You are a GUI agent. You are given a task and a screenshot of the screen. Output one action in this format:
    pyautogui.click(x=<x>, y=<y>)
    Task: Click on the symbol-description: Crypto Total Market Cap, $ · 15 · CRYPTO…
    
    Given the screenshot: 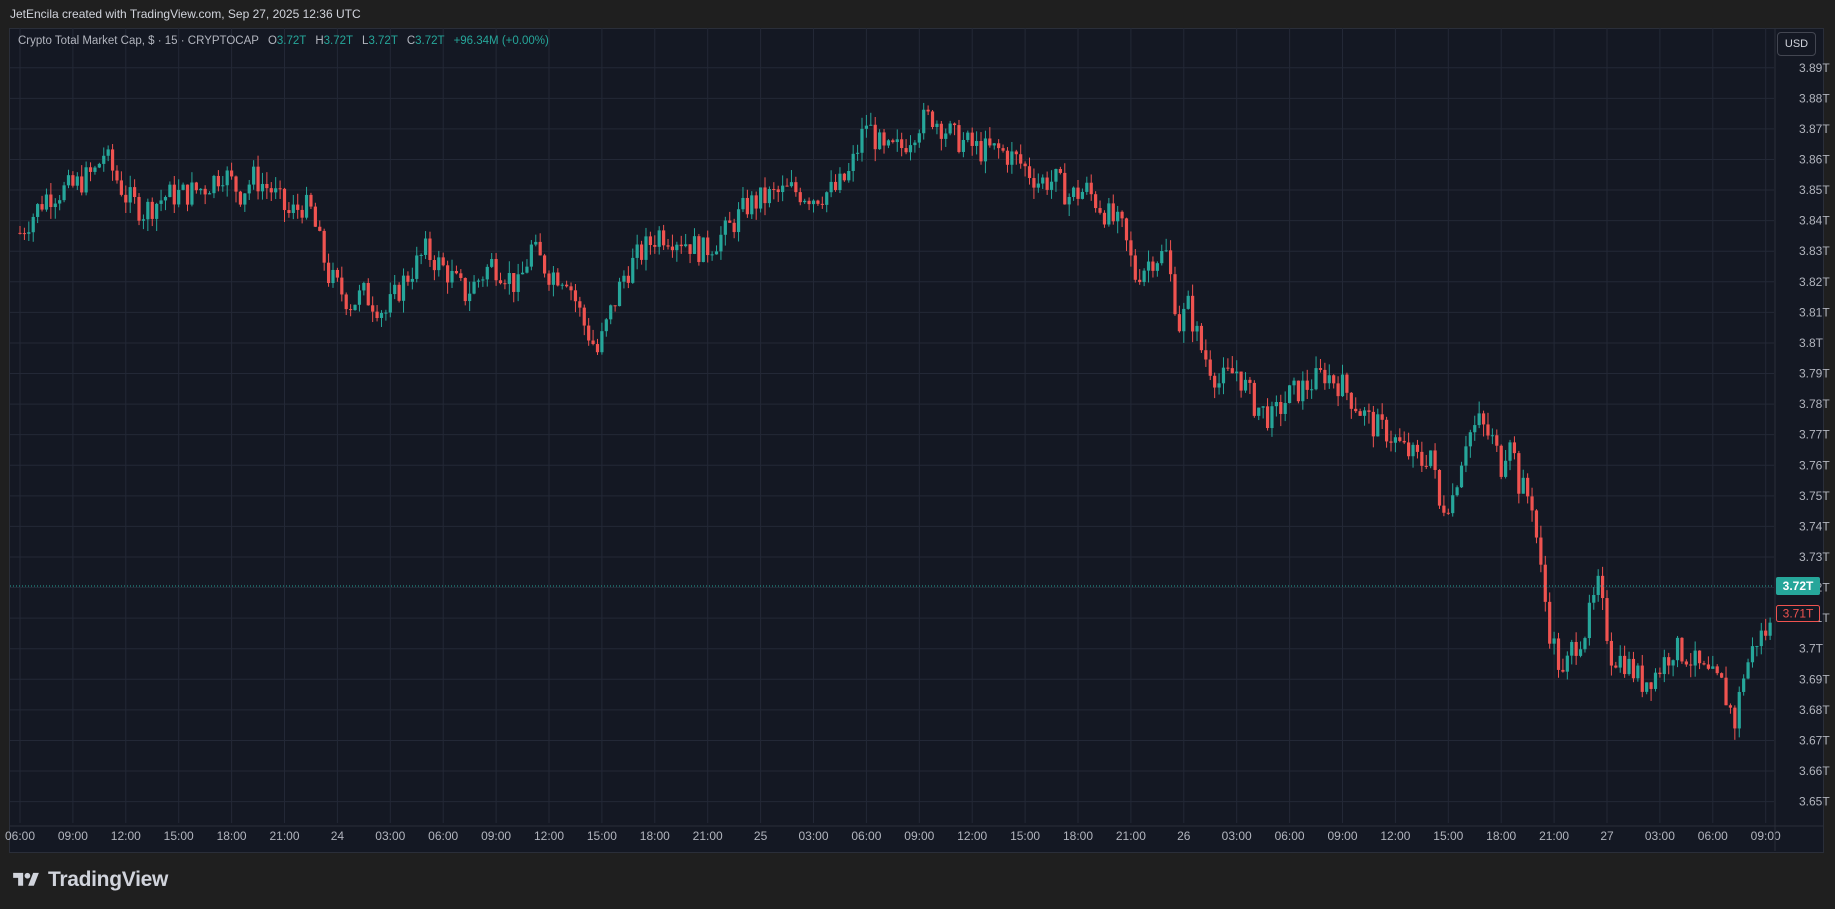 What is the action you would take?
    pyautogui.click(x=138, y=41)
    